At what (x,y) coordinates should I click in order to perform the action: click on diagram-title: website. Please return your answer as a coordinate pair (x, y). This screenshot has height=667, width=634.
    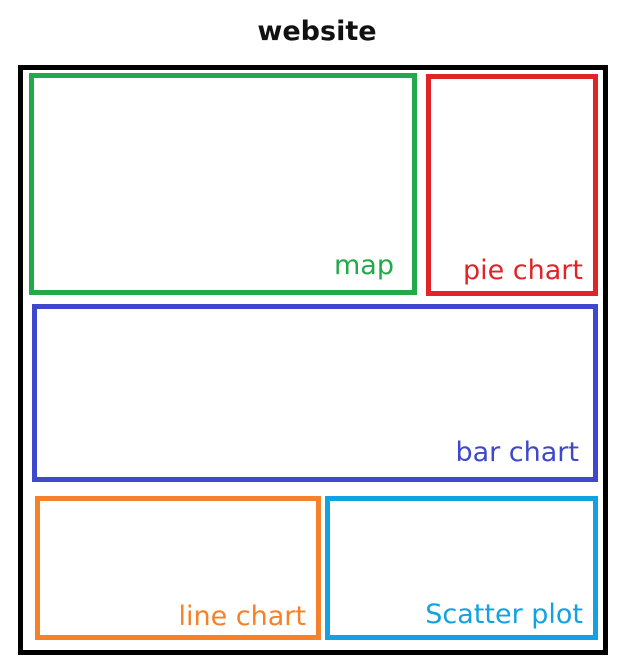
    Looking at the image, I should click on (317, 31).